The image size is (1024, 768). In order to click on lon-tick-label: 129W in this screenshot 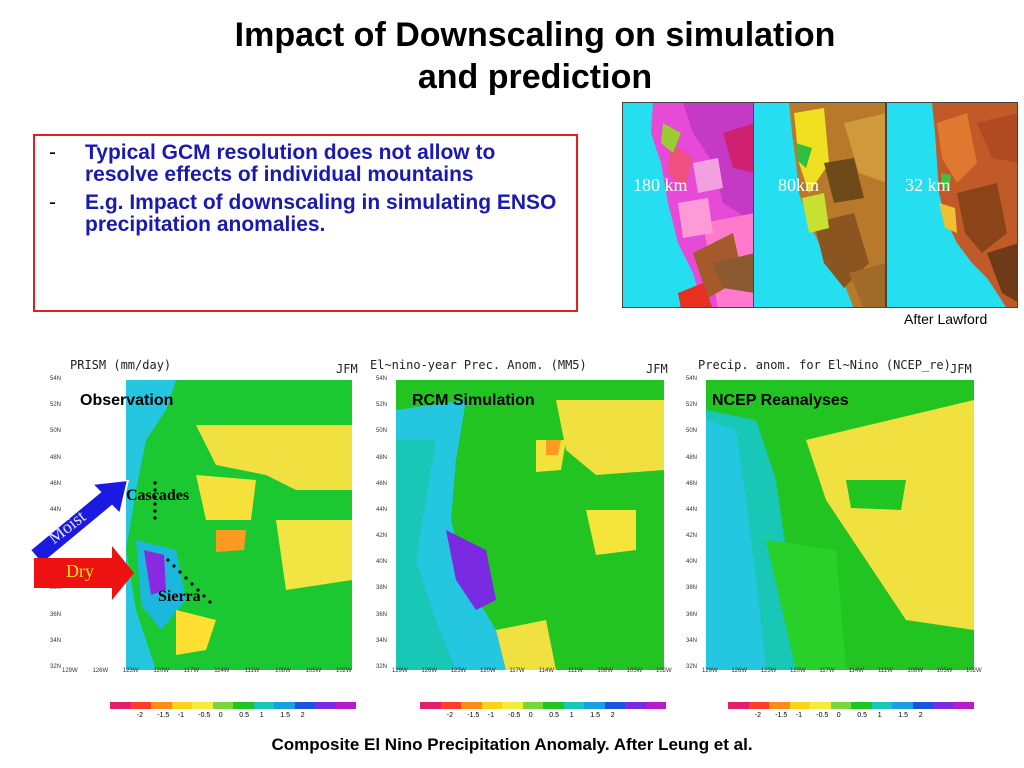, I will do `click(400, 671)`.